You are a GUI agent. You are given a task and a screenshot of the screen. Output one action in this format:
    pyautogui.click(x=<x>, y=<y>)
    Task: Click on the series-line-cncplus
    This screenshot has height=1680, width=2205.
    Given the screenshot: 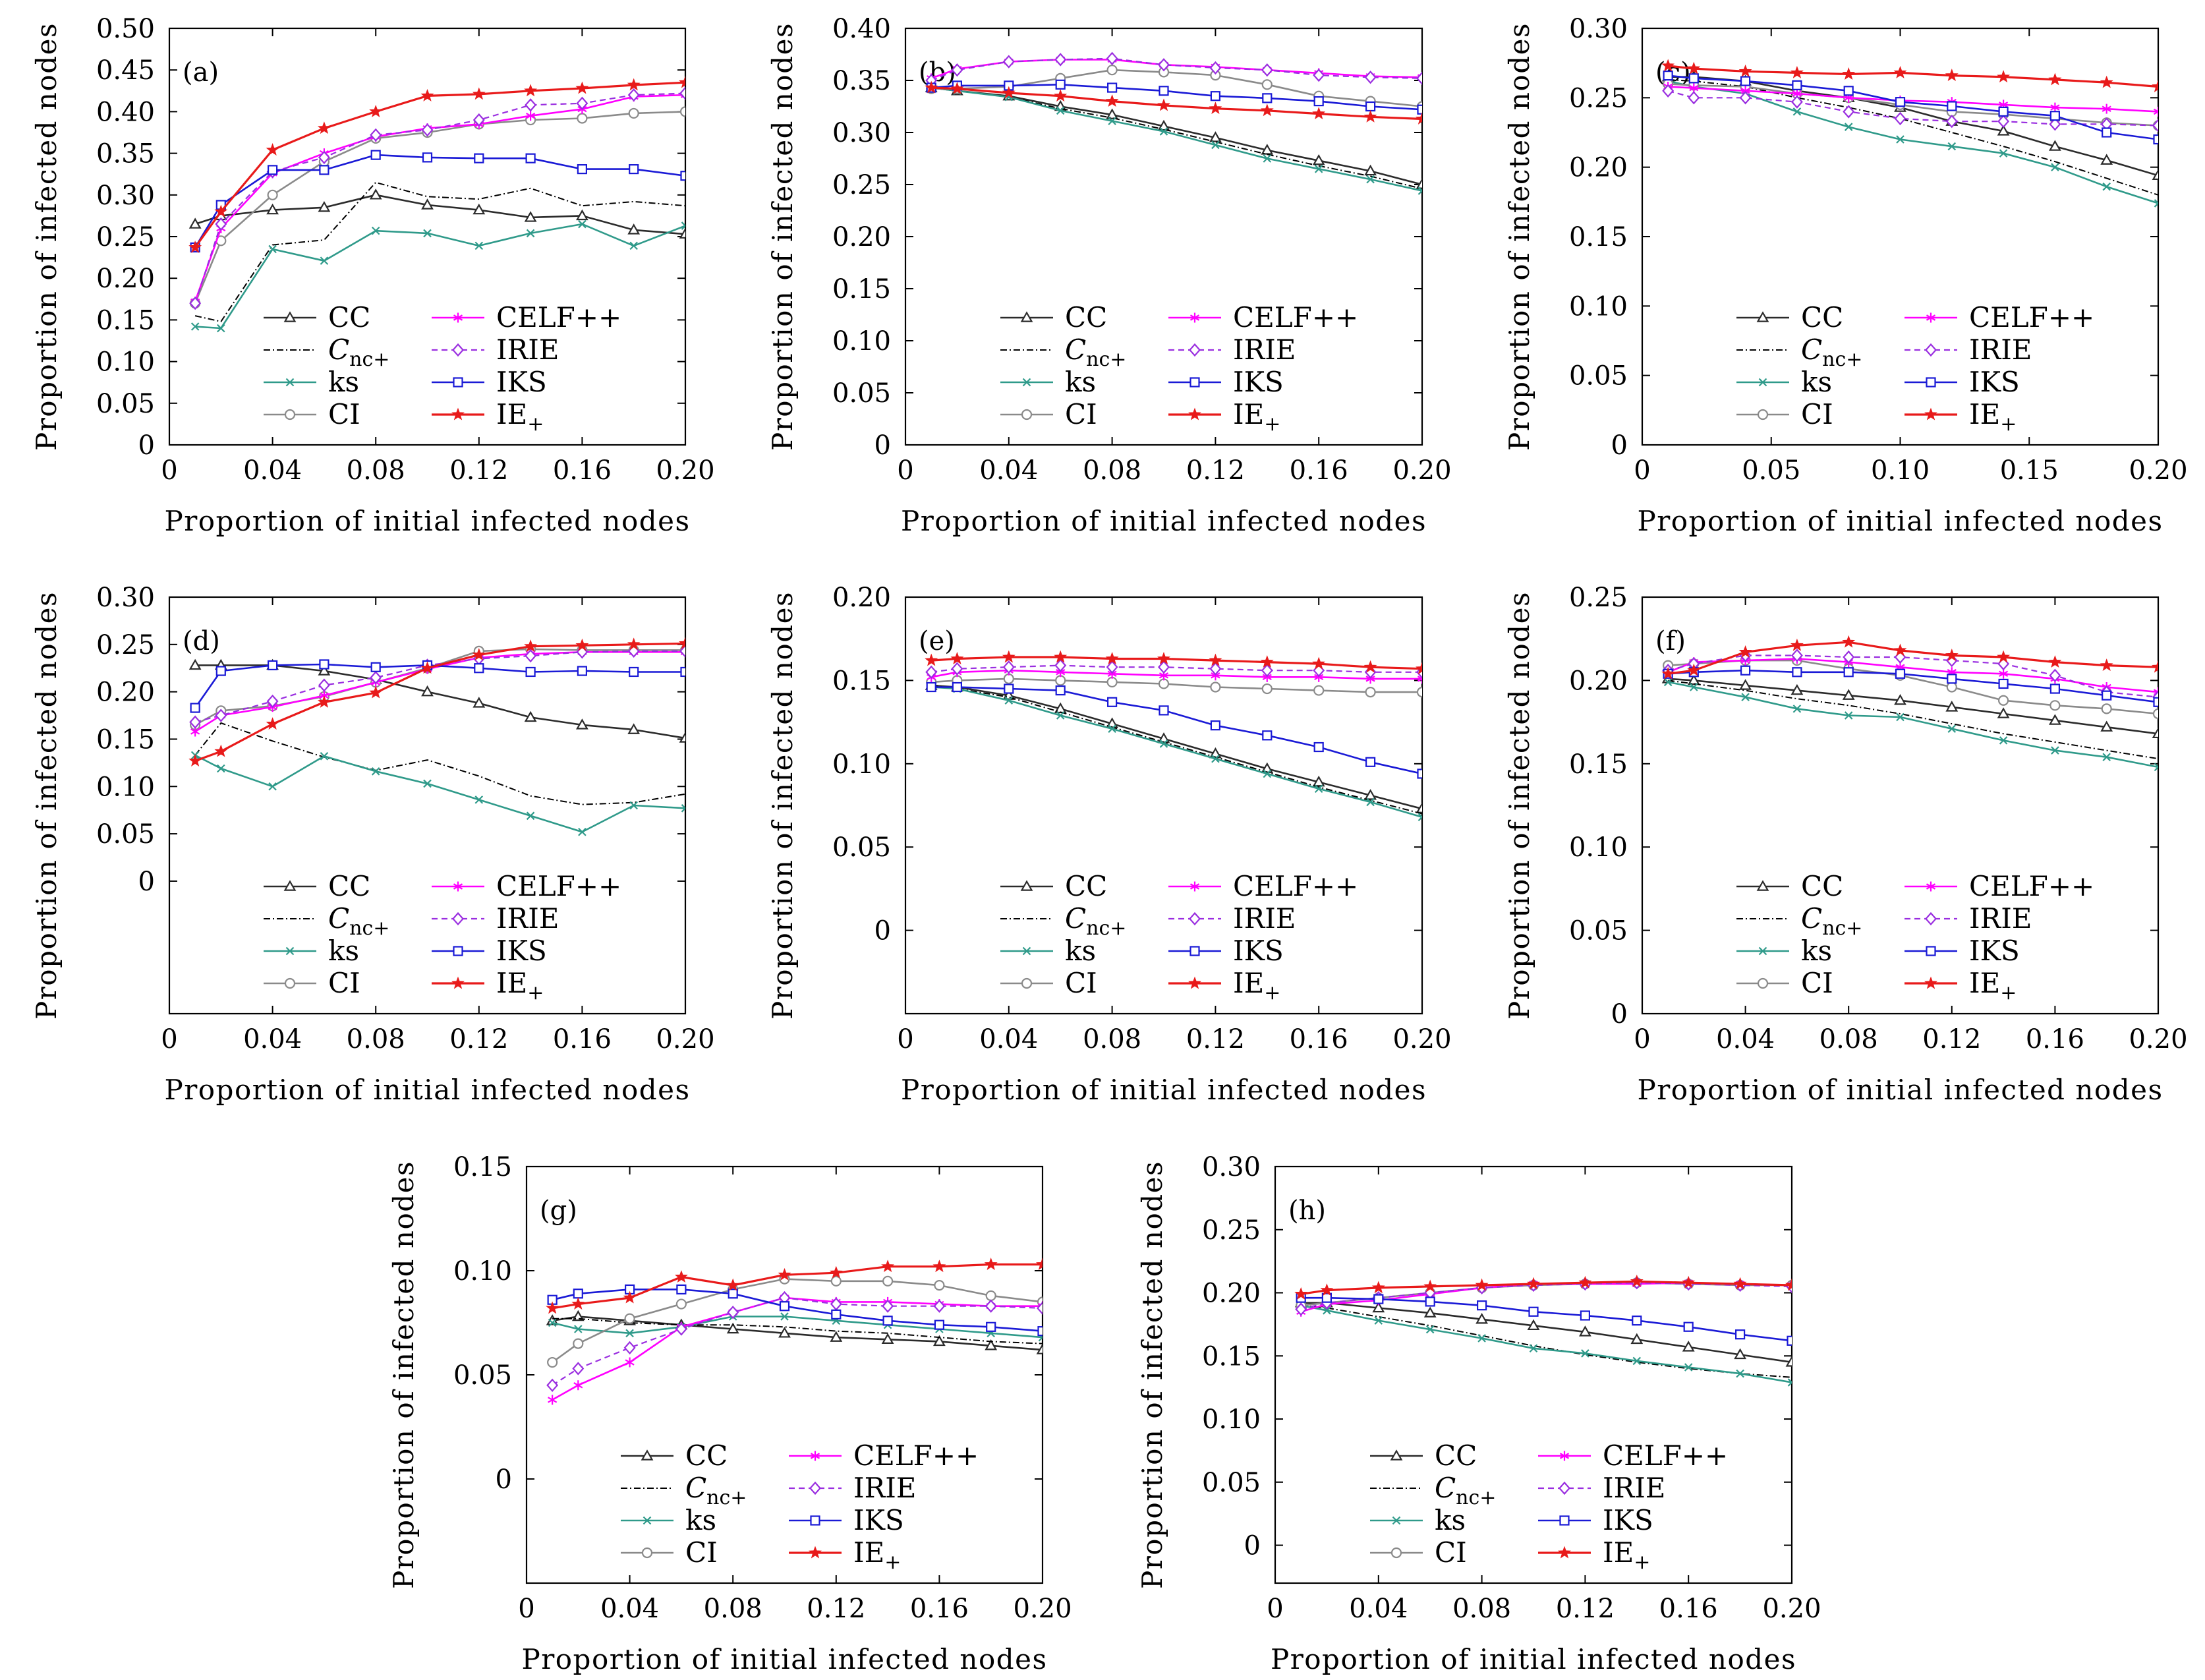 What is the action you would take?
    pyautogui.click(x=439, y=251)
    